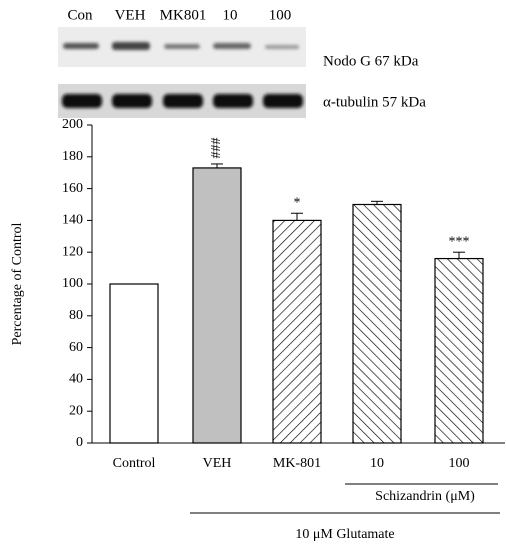 The image size is (506, 550). I want to click on significance-label: *, so click(297, 202).